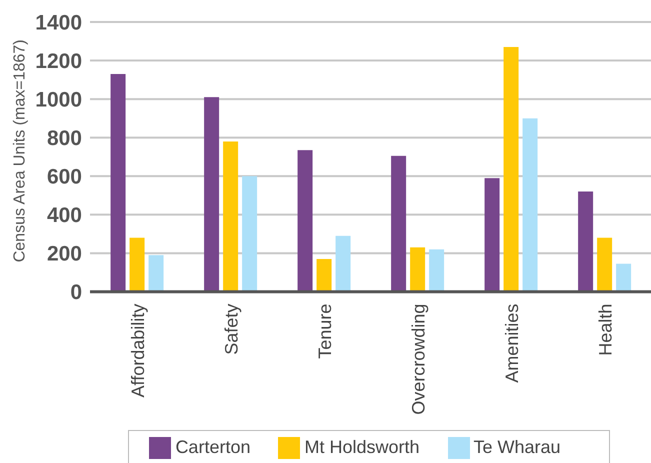  I want to click on x-tick-label: Tenure, so click(324, 331).